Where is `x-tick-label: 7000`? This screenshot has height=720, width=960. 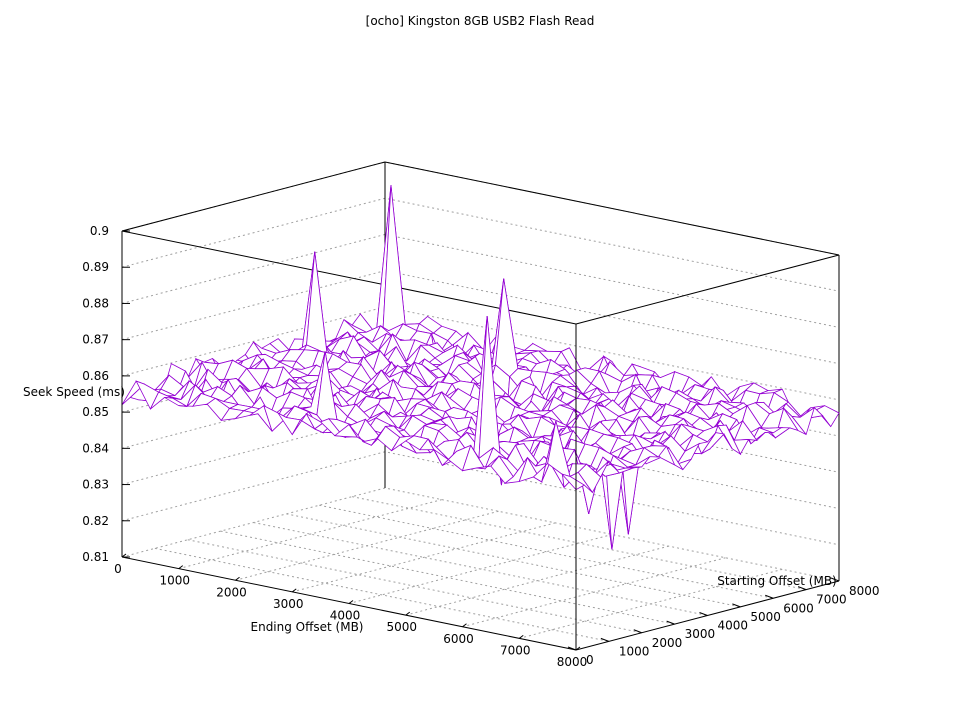
x-tick-label: 7000 is located at coordinates (515, 650).